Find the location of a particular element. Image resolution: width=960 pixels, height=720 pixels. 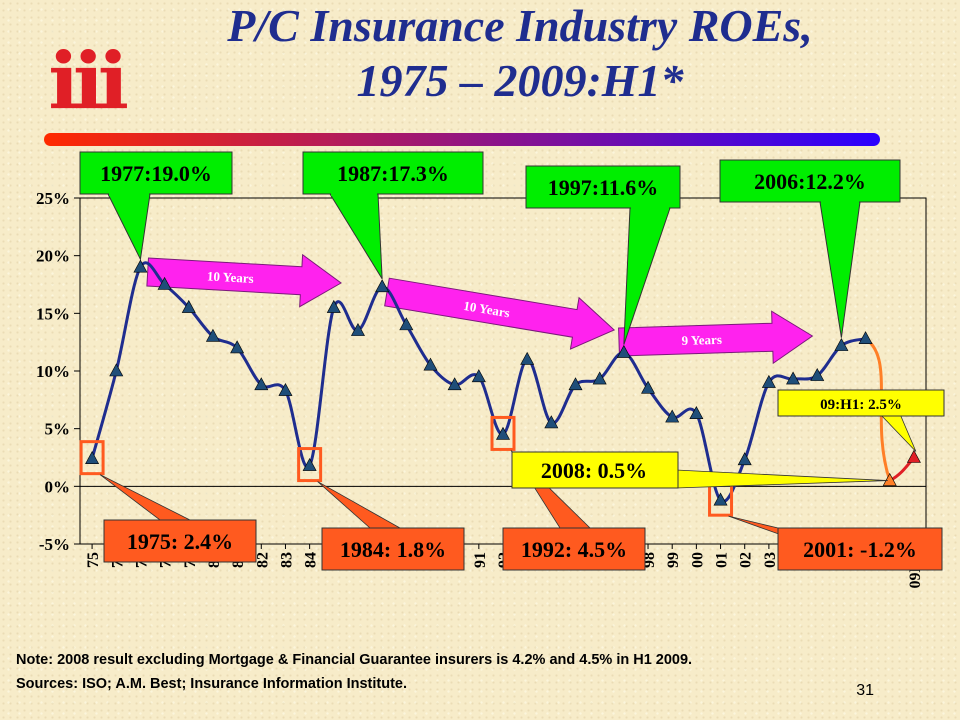

peak-callout: 1987:17.3% is located at coordinates (393, 215).